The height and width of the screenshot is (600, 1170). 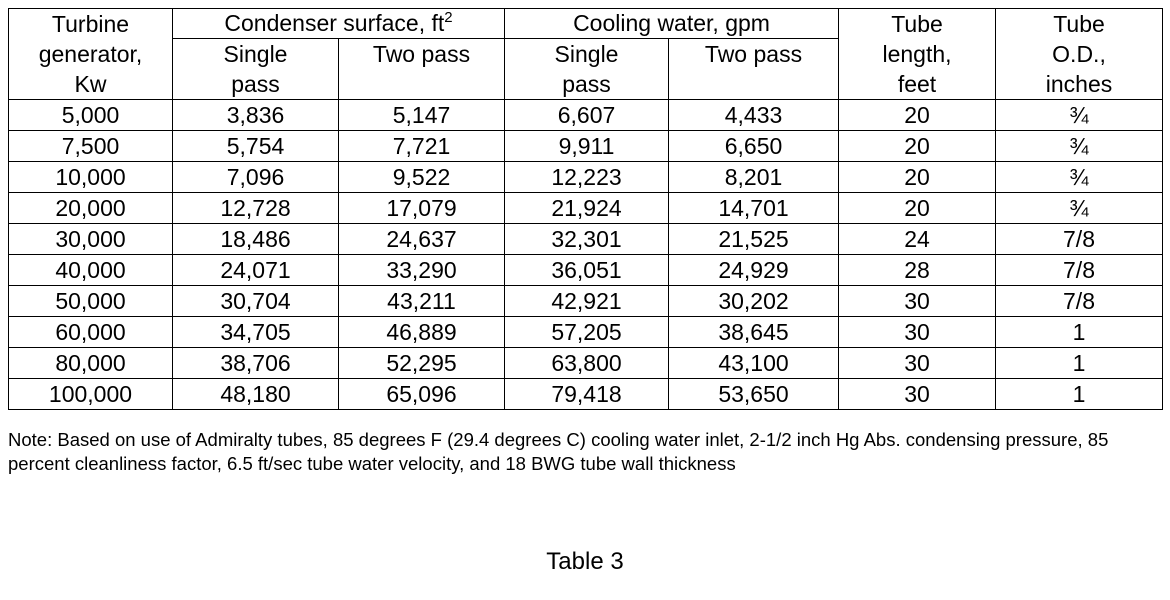 I want to click on table-row: 20,000 12,728 17,079 21,924 14,701 20 ¾, so click(x=586, y=208).